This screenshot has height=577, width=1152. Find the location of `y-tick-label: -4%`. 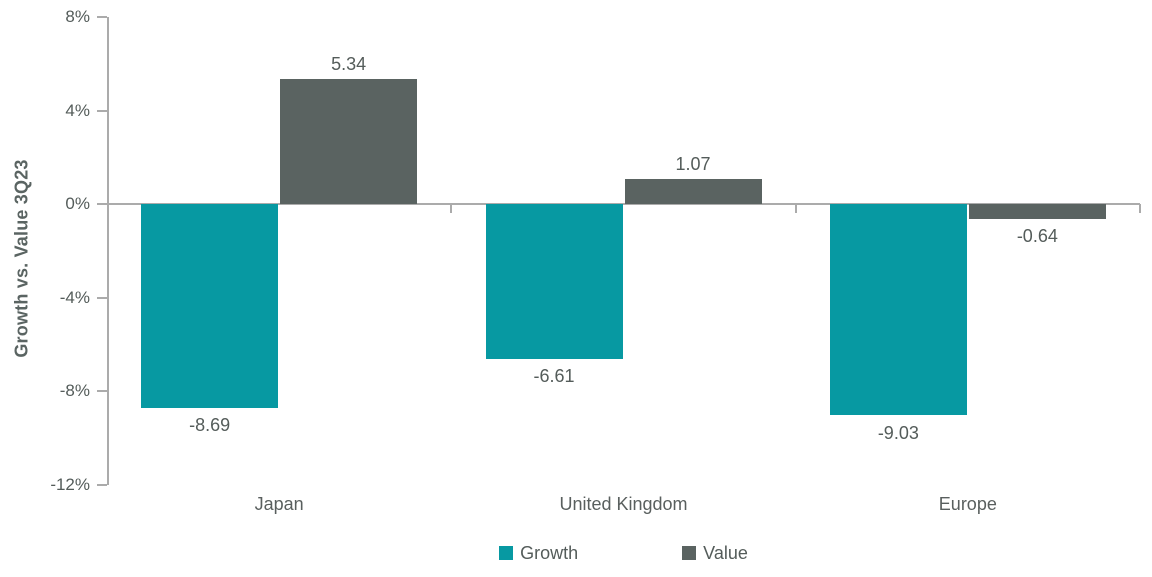

y-tick-label: -4% is located at coordinates (74, 297).